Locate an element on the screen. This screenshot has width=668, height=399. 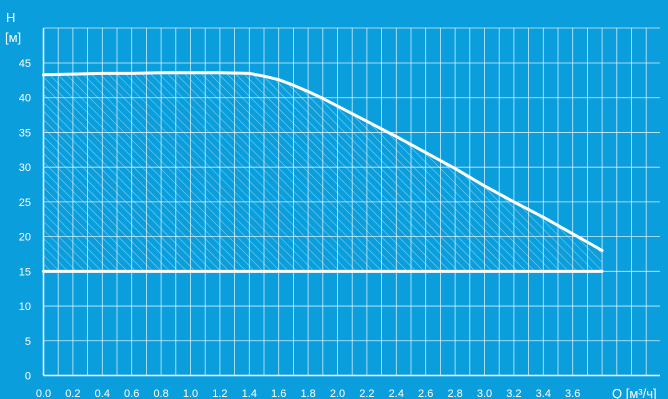
y-tick-label: 0 is located at coordinates (28, 377).